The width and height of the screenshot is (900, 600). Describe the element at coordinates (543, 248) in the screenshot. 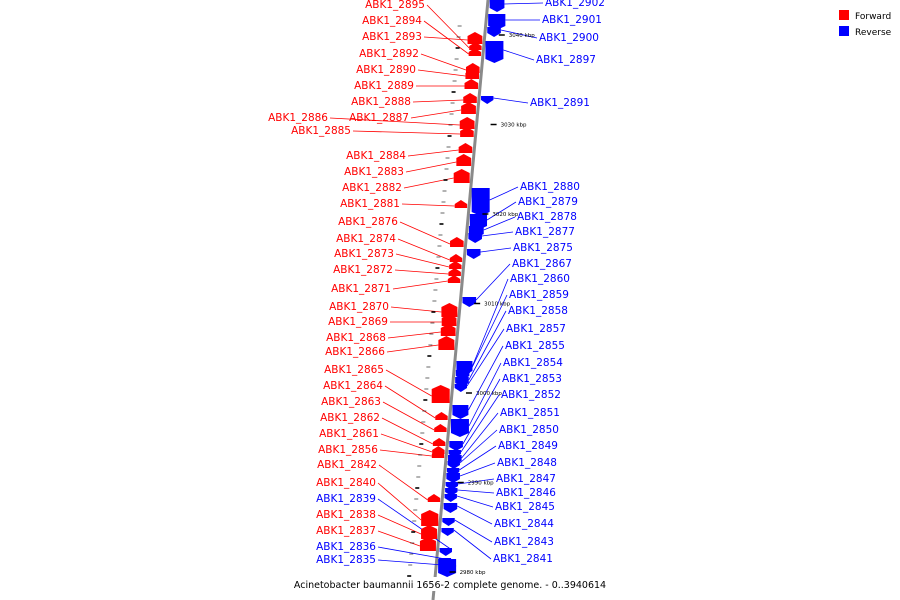

I see `gene-label-ABK1_2875: ABK1_2875` at that location.